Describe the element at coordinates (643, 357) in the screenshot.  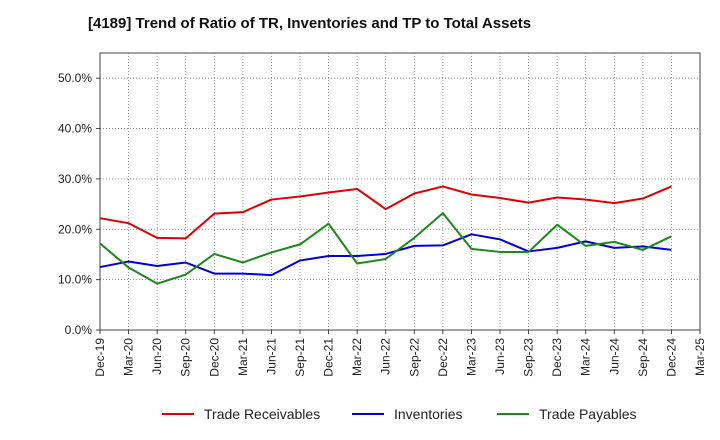
I see `x-tick-label: Sep-24` at that location.